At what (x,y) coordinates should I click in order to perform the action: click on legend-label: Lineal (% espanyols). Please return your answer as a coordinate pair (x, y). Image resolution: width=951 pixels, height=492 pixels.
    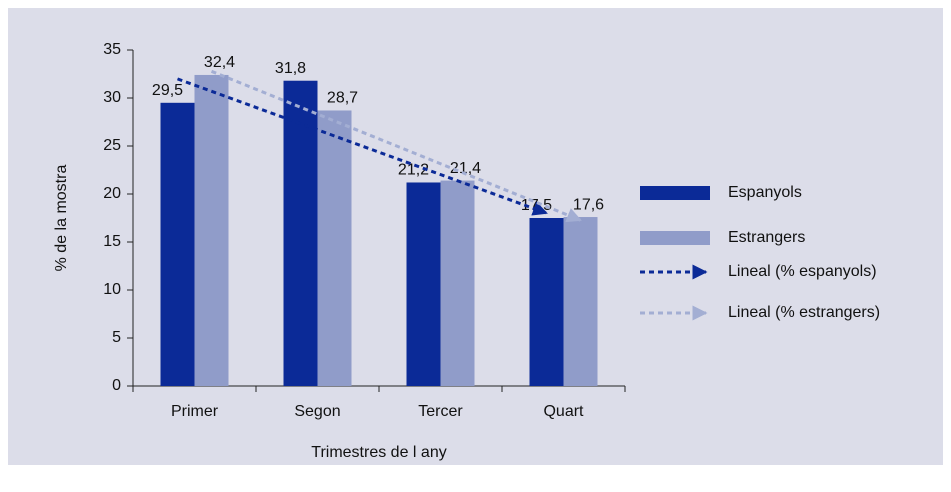
    Looking at the image, I should click on (802, 271).